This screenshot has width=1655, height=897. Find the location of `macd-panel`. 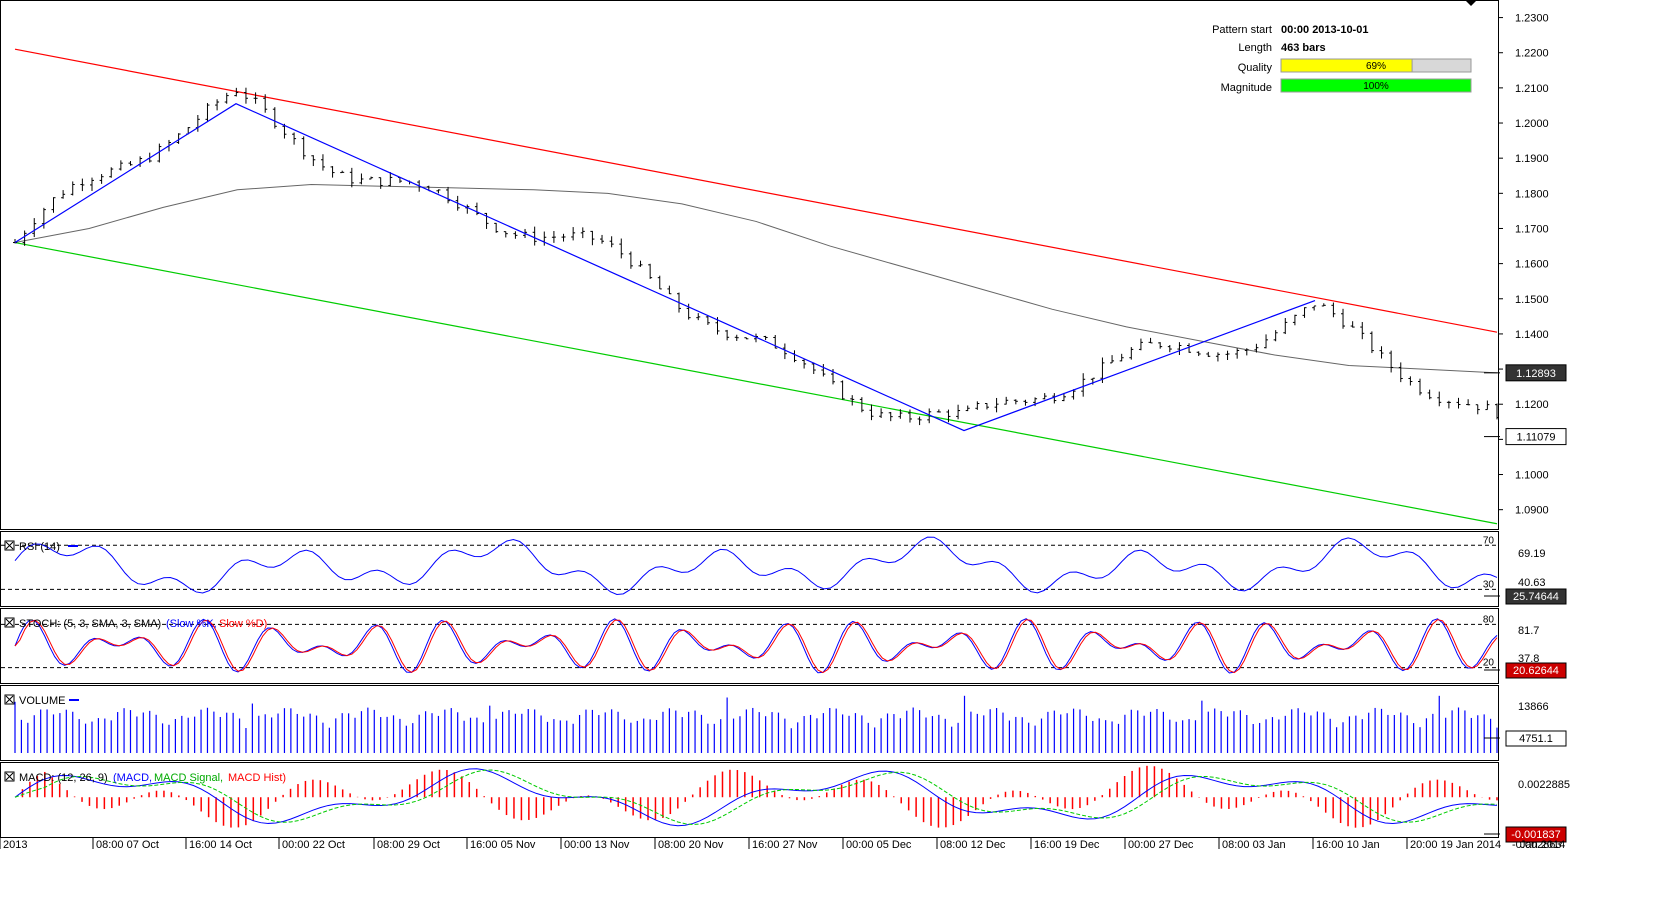

macd-panel is located at coordinates (749, 800).